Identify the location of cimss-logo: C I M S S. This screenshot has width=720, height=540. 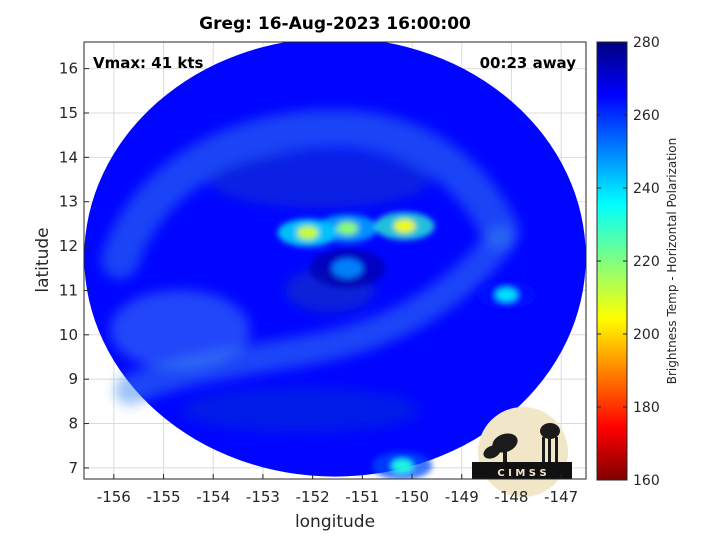
(522, 452).